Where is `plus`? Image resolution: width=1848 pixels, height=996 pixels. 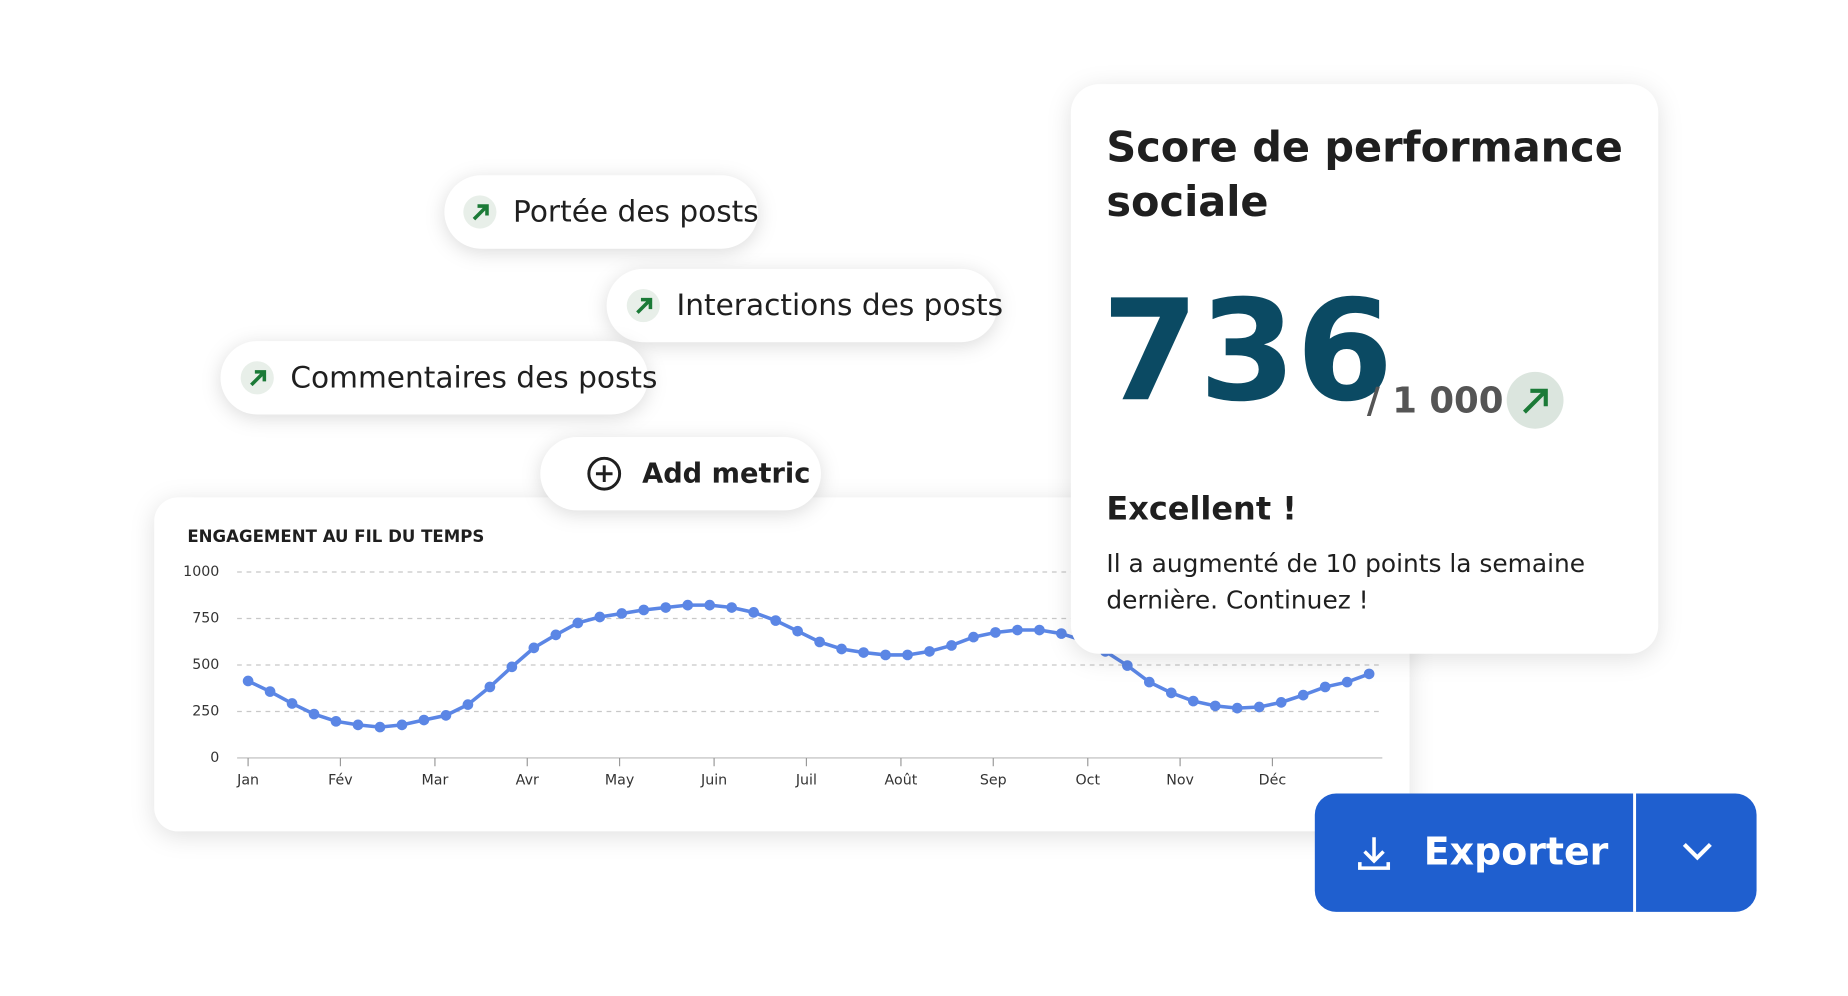 plus is located at coordinates (604, 474).